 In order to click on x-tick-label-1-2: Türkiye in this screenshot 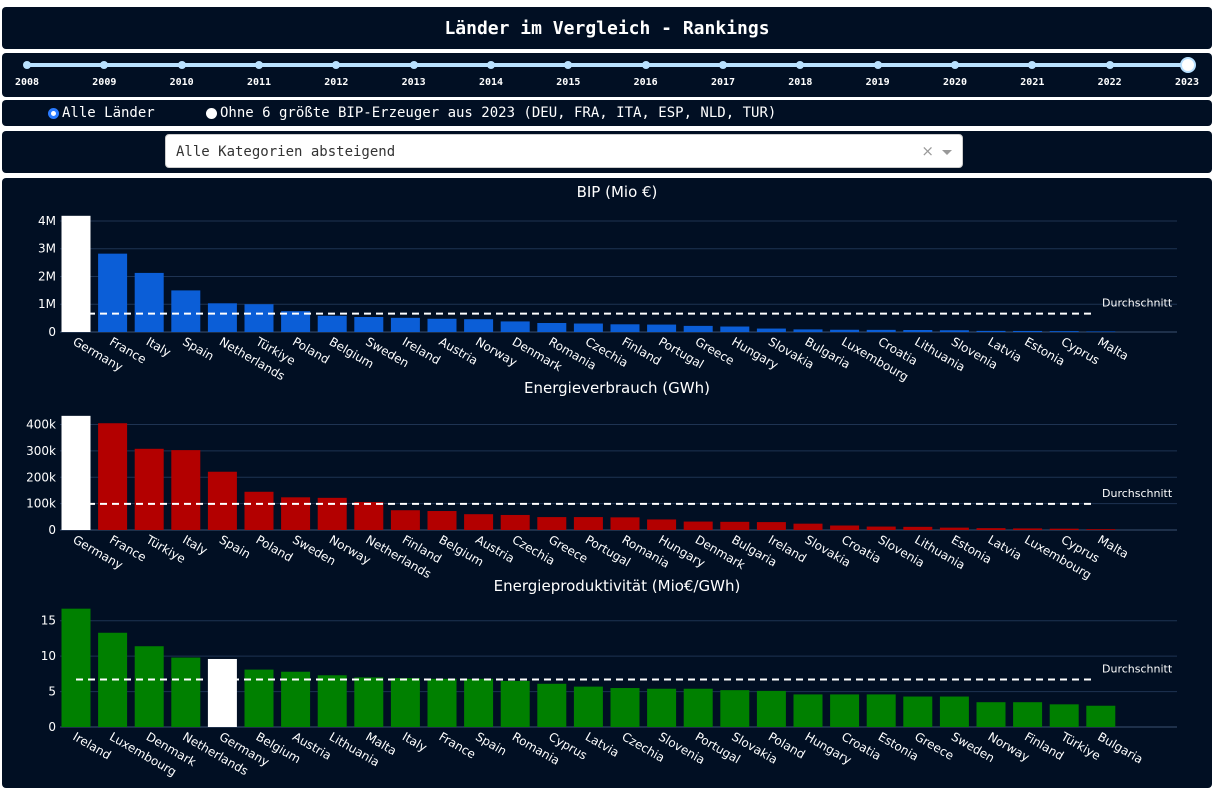, I will do `click(165, 549)`.